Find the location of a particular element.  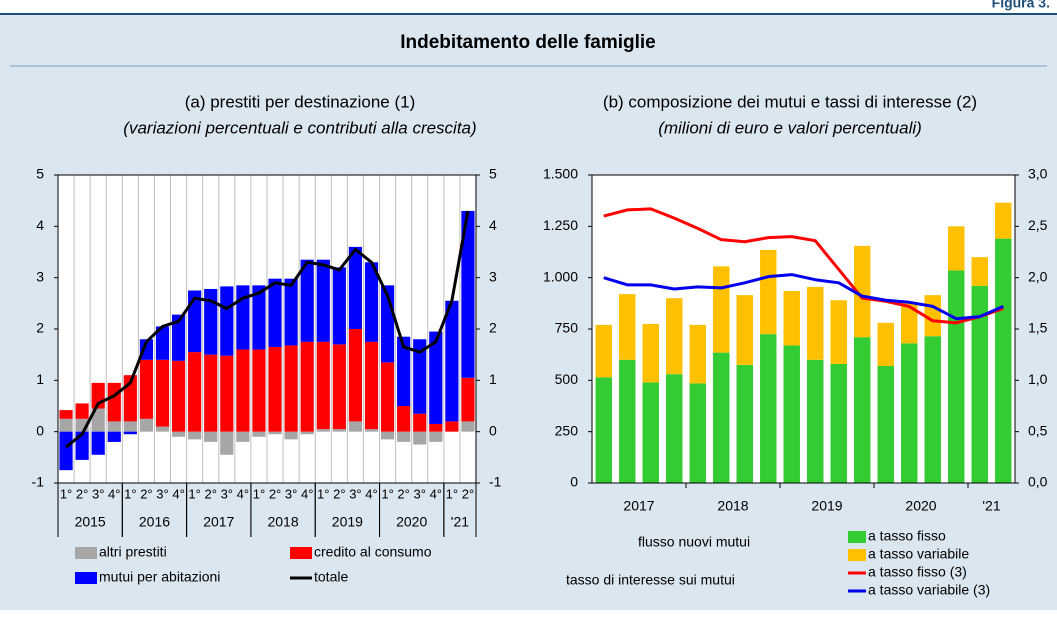

y-tick-label: 3 is located at coordinates (40, 276).